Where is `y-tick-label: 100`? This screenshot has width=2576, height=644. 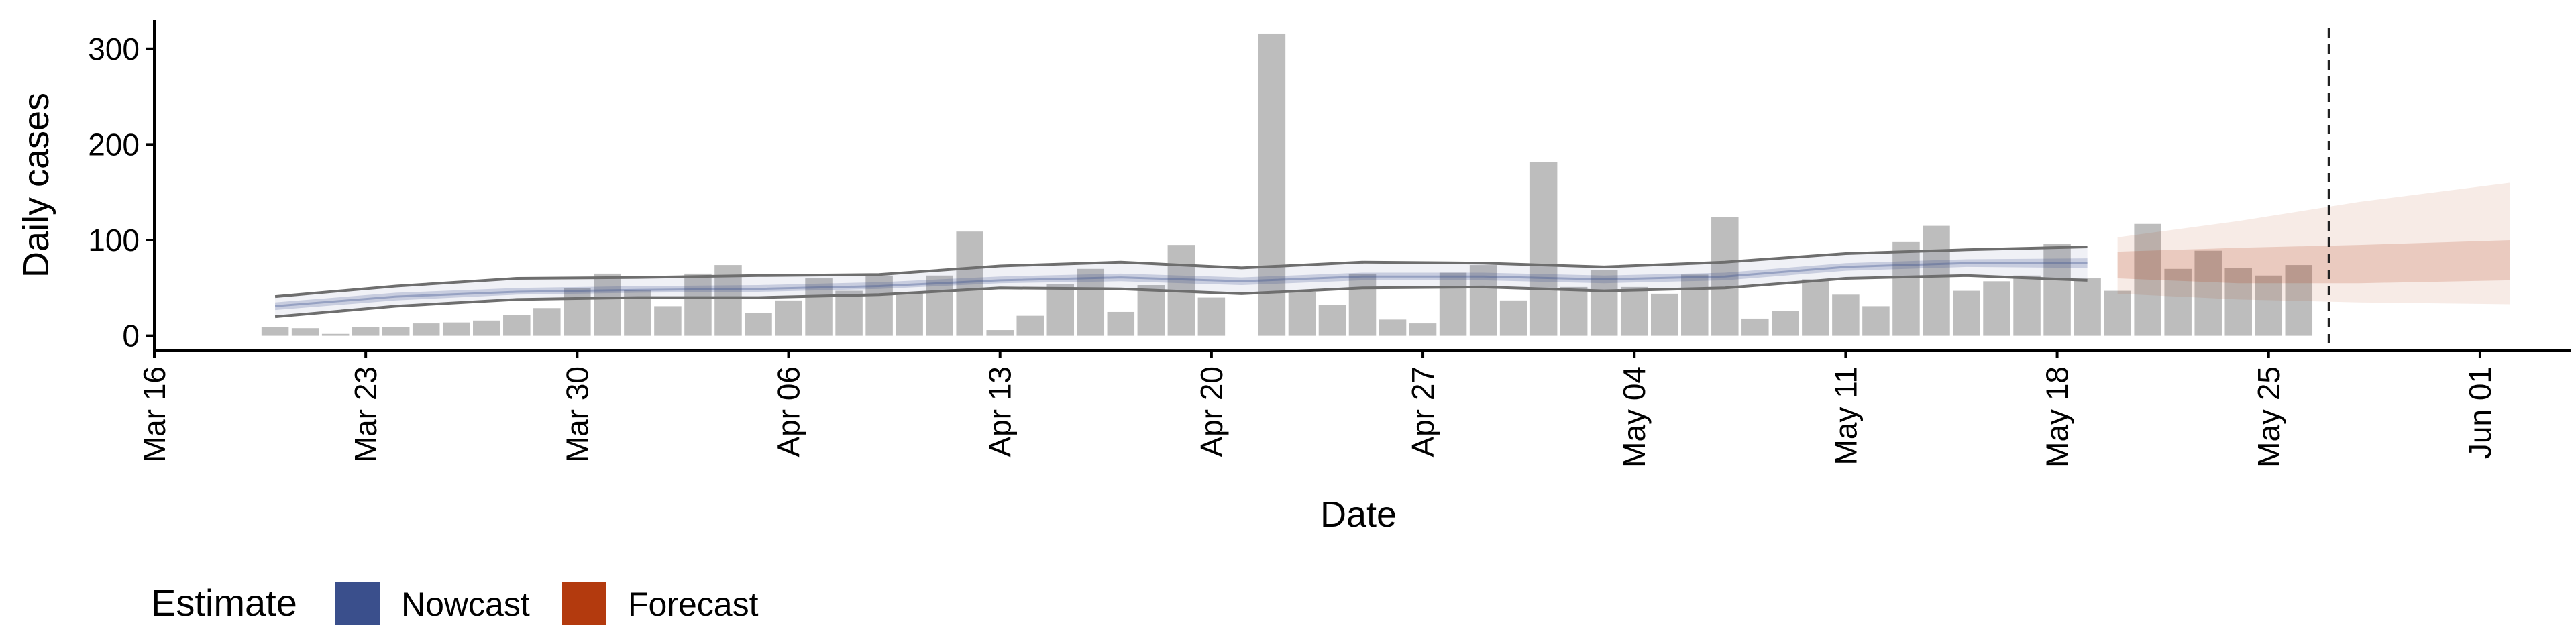
y-tick-label: 100 is located at coordinates (114, 240).